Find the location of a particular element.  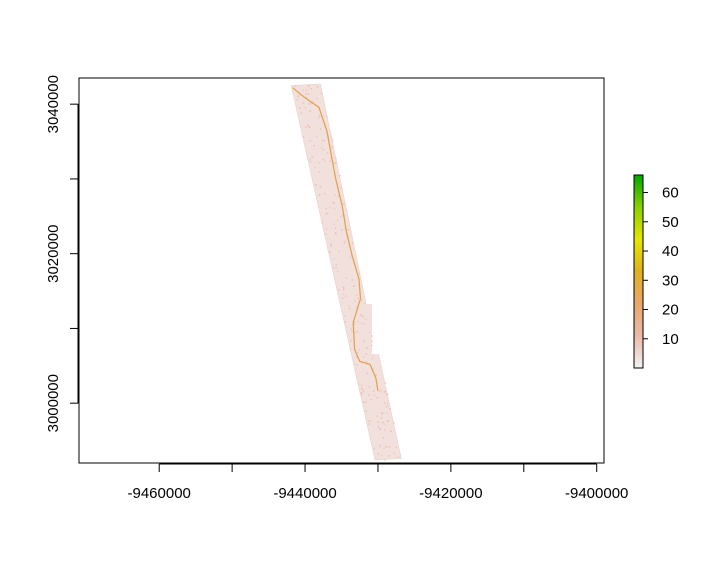

colorbar-tick-label: 10 is located at coordinates (670, 339).